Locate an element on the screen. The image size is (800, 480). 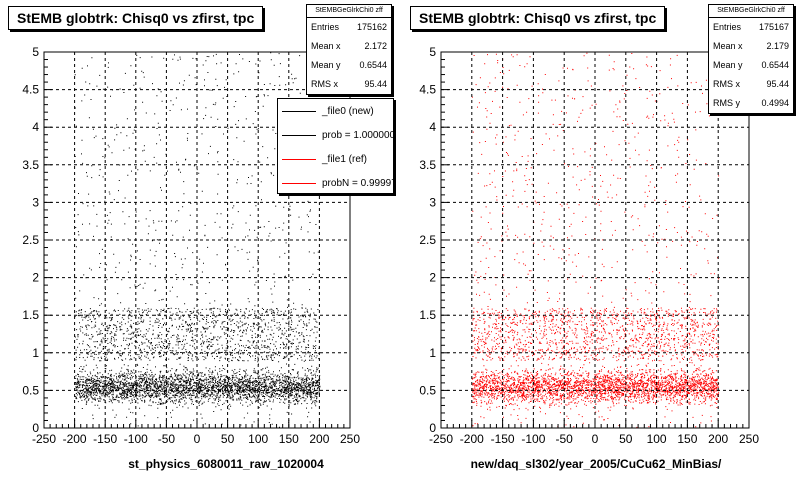
right-title: StEMB globtrk: Chisq0 vs zfirst, tpc is located at coordinates (538, 18).